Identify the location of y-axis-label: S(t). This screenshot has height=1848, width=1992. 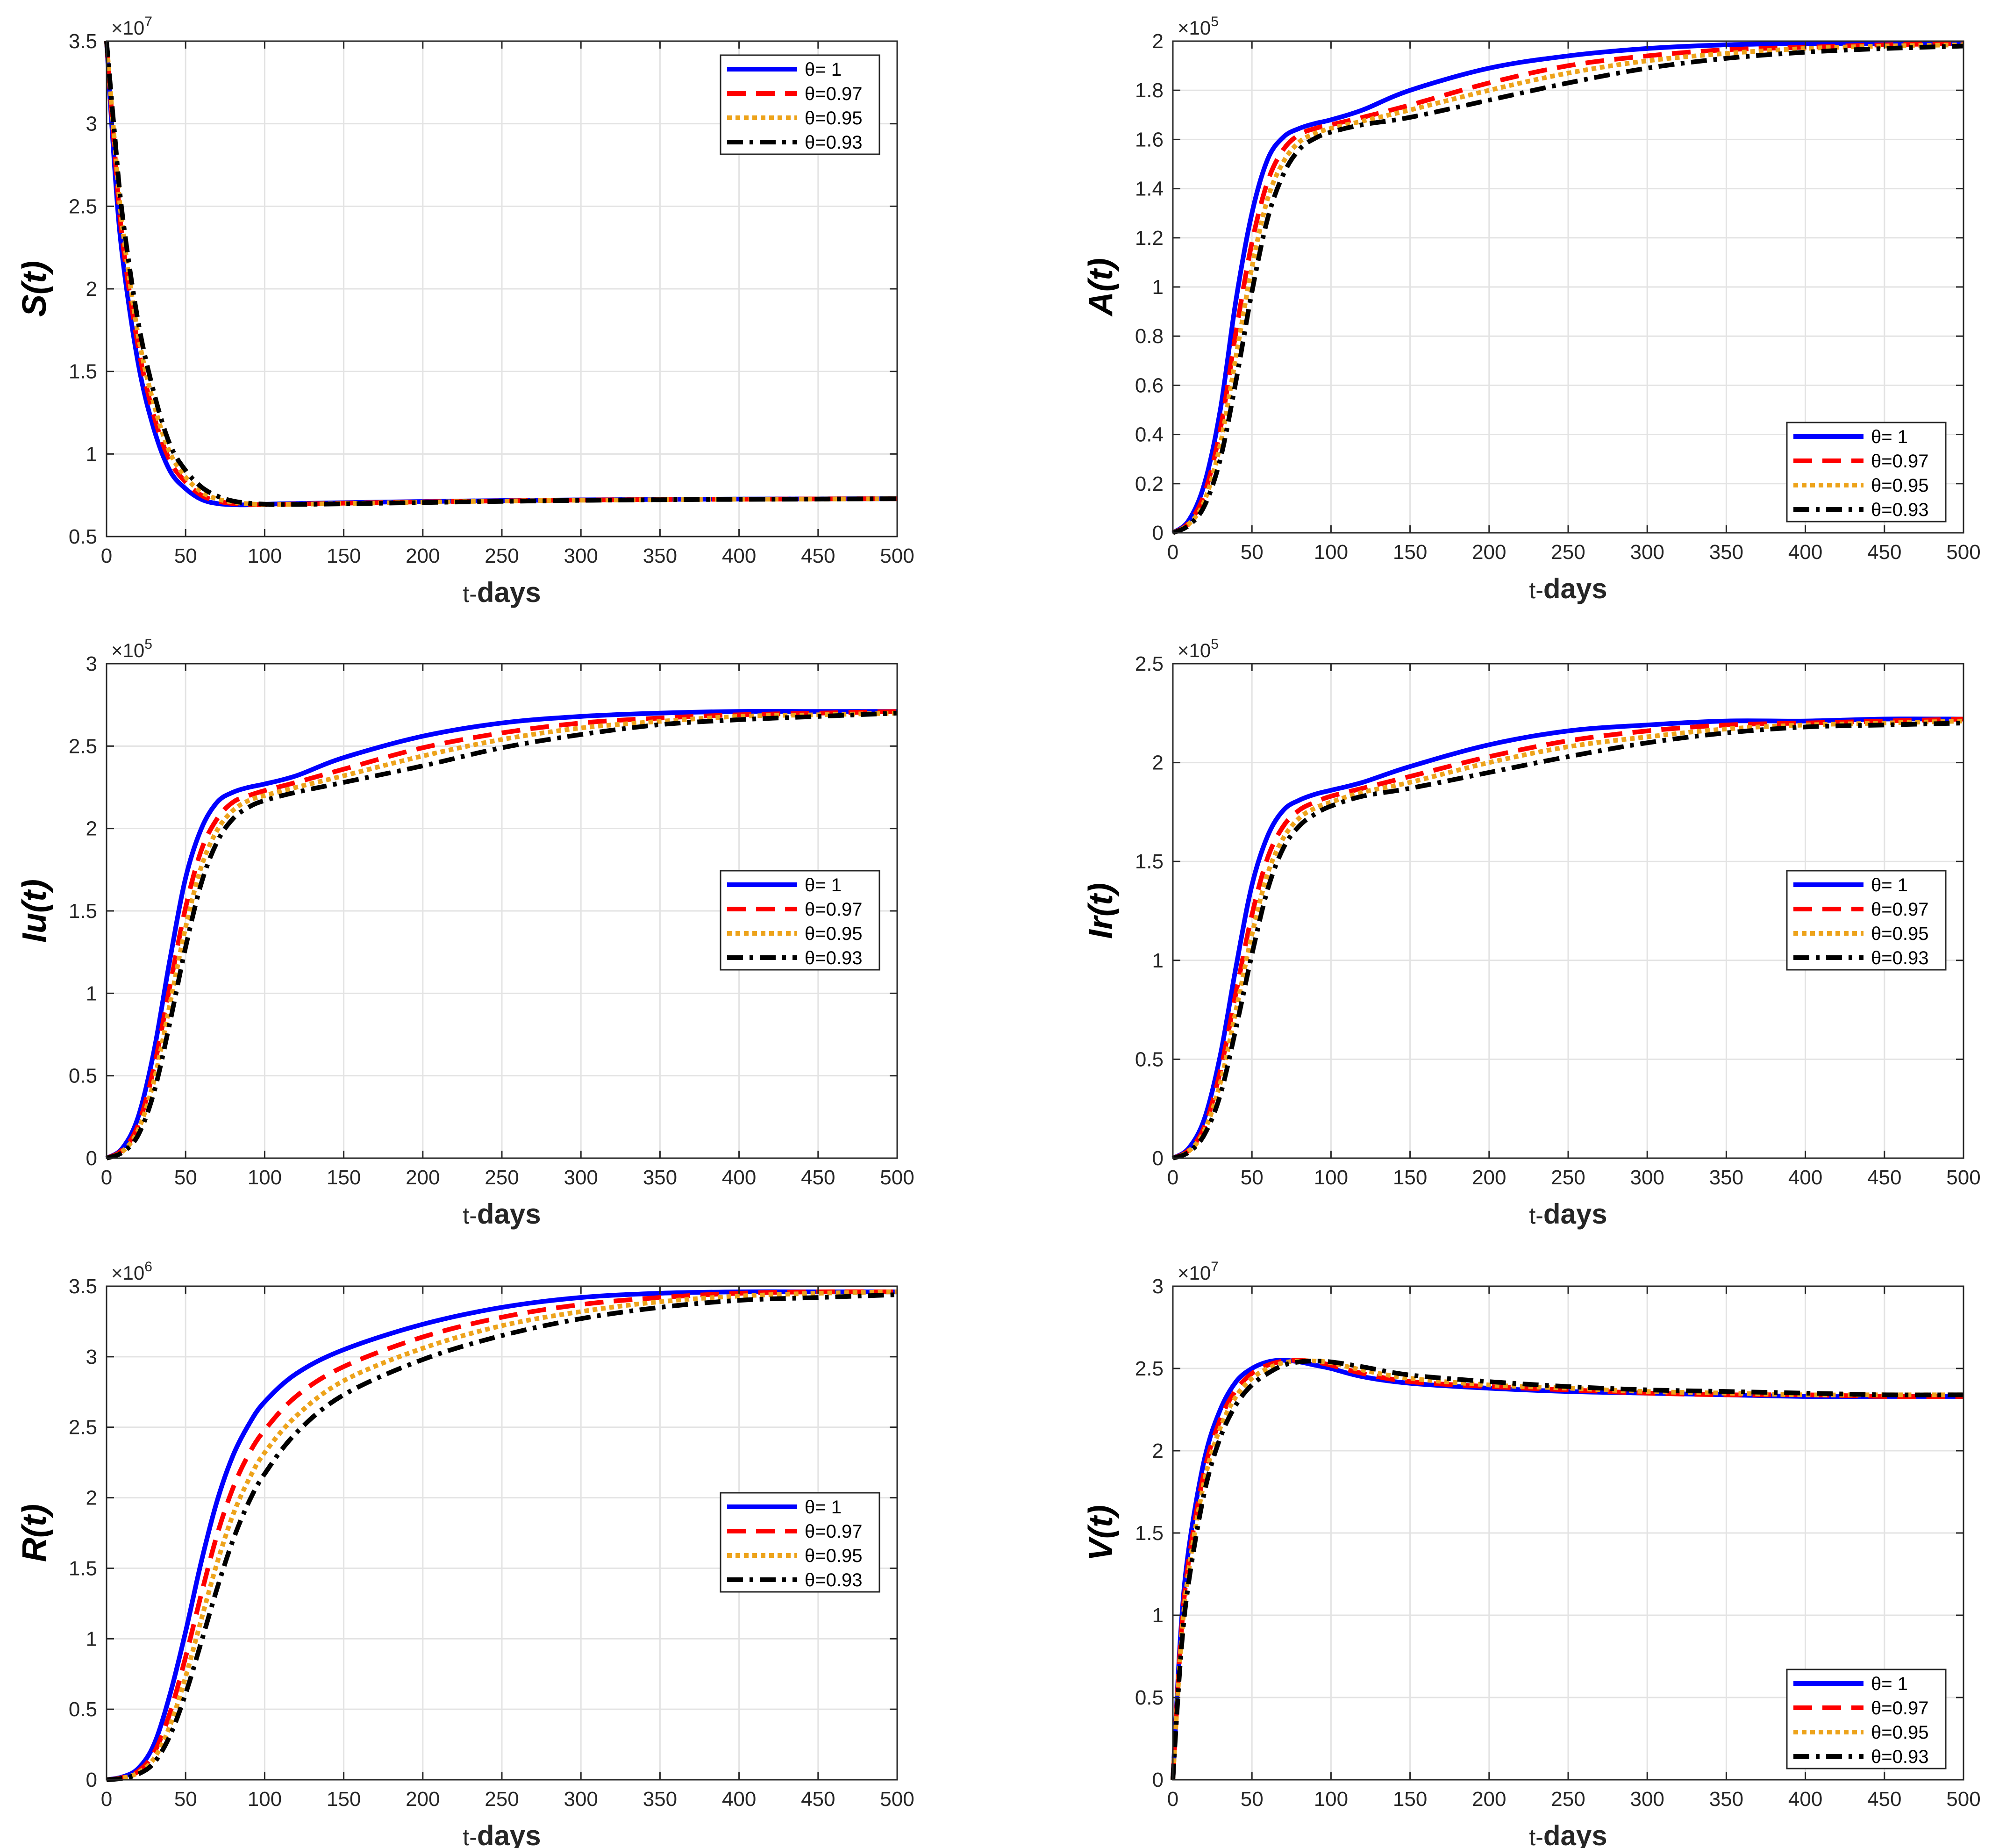
(35, 289).